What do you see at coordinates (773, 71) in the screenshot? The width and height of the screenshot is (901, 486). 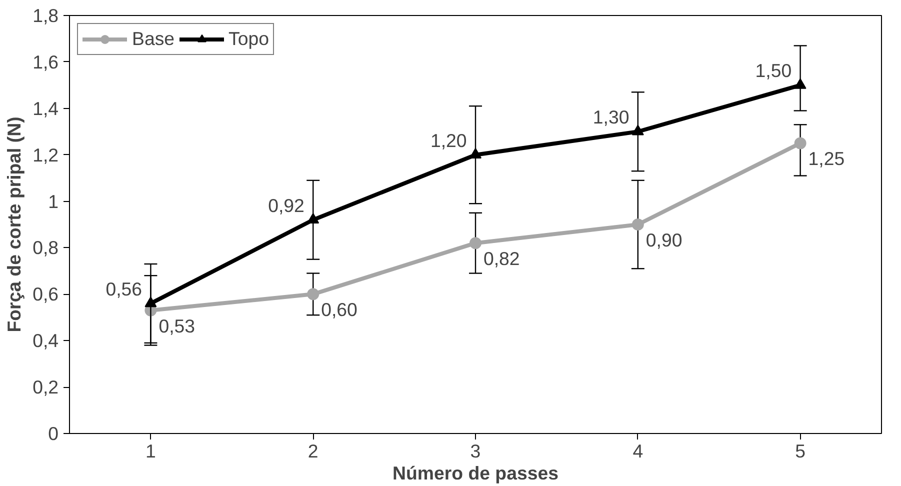 I see `data-label: 1,50` at bounding box center [773, 71].